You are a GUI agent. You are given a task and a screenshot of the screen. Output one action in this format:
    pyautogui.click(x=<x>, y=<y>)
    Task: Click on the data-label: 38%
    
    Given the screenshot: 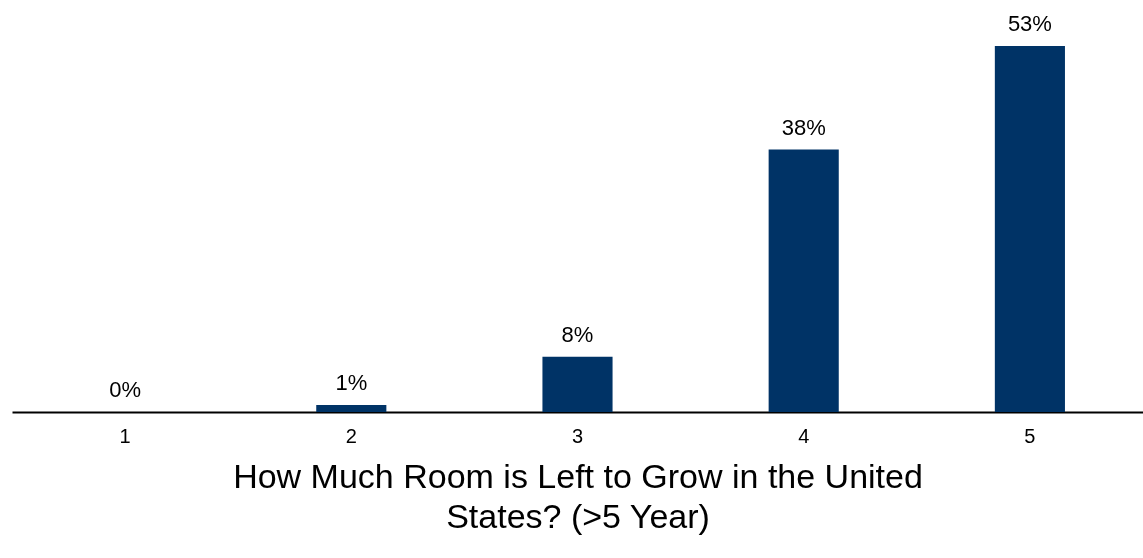 What is the action you would take?
    pyautogui.click(x=803, y=127)
    